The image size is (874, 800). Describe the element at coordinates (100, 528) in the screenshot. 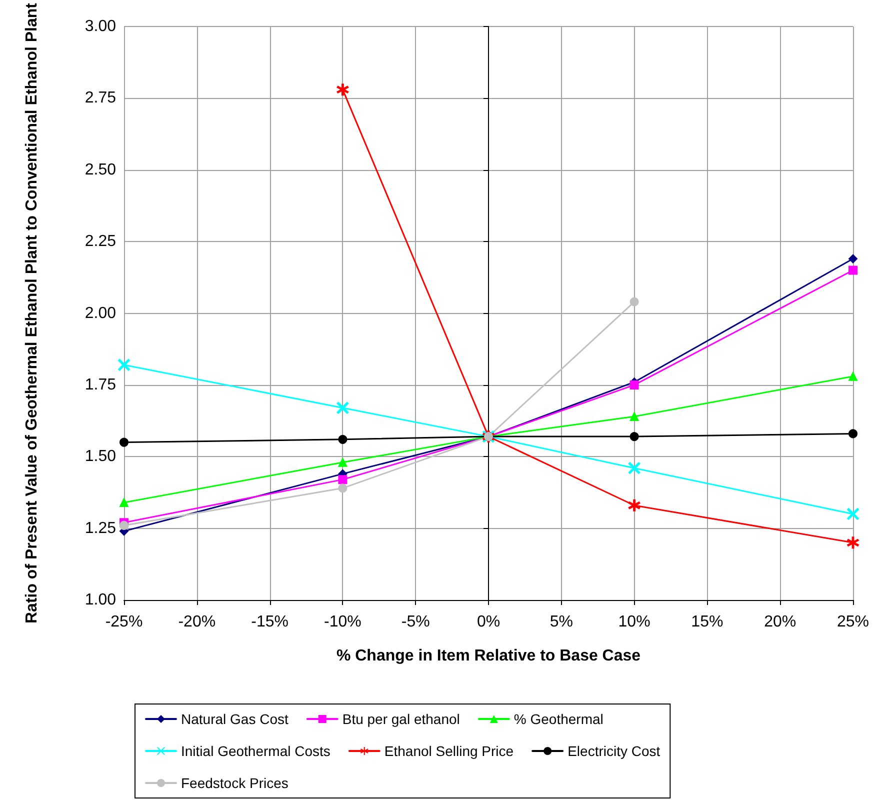

I see `y-tick-label: 1.25` at that location.